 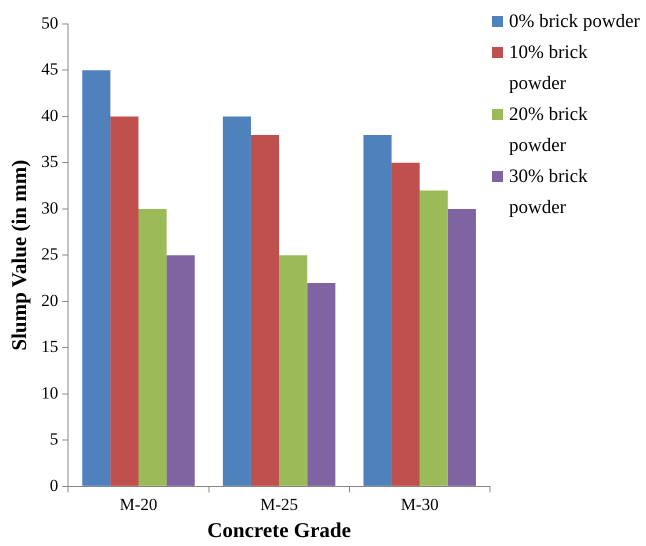 What do you see at coordinates (49, 115) in the screenshot?
I see `y-tick-label: 40` at bounding box center [49, 115].